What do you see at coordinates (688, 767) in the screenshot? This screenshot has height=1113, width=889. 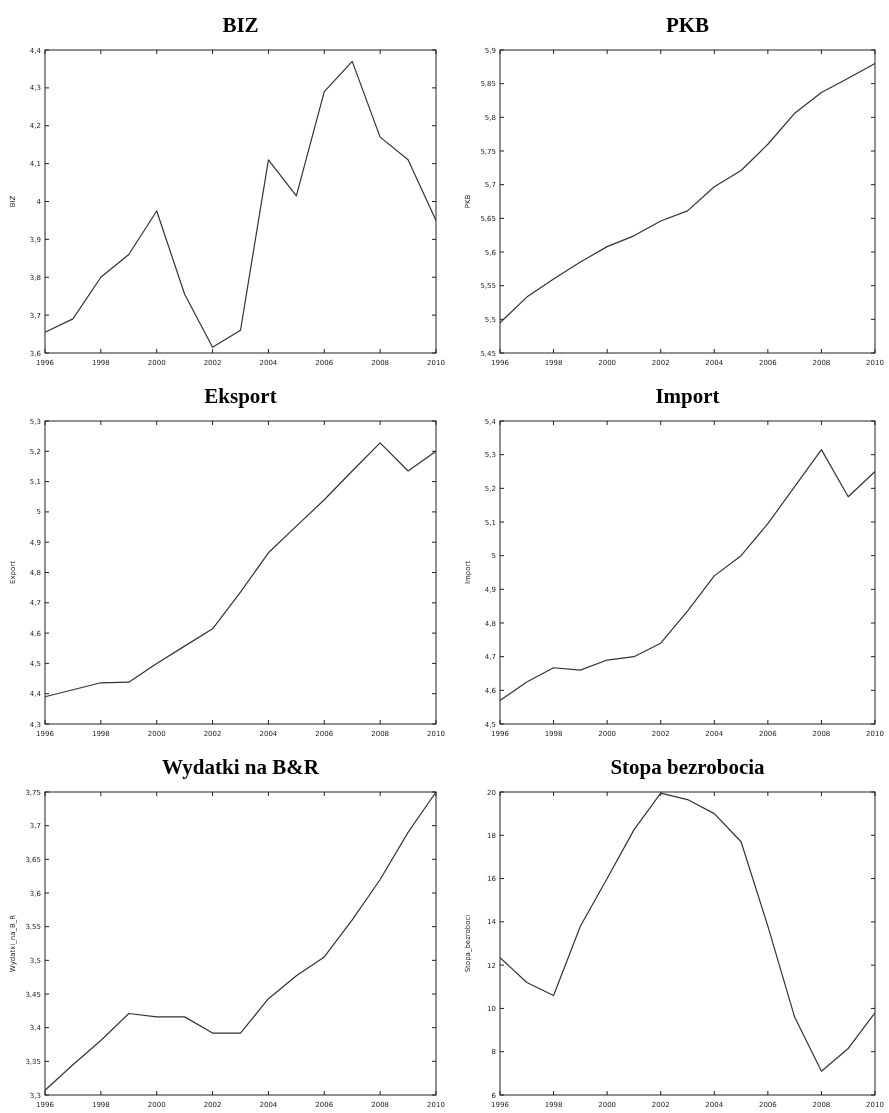 I see `chart-title: Stopa bezrobocia` at bounding box center [688, 767].